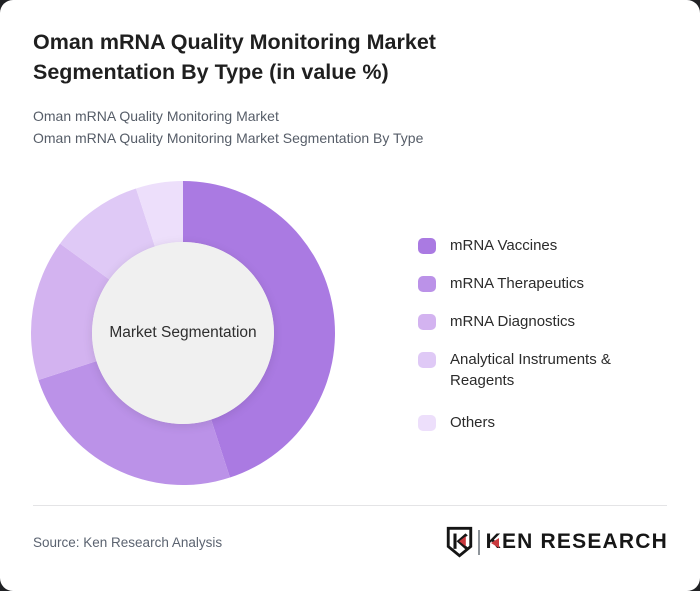 Image resolution: width=700 pixels, height=591 pixels. I want to click on logo-separator, so click(478, 542).